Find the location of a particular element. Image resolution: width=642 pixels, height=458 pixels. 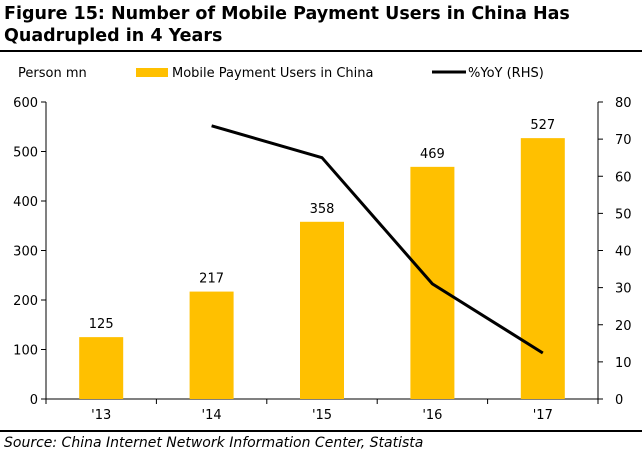

y-left-tick-label: 100 is located at coordinates (25, 351).